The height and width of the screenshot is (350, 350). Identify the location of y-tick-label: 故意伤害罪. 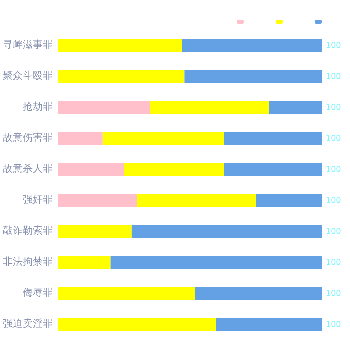
(28, 138).